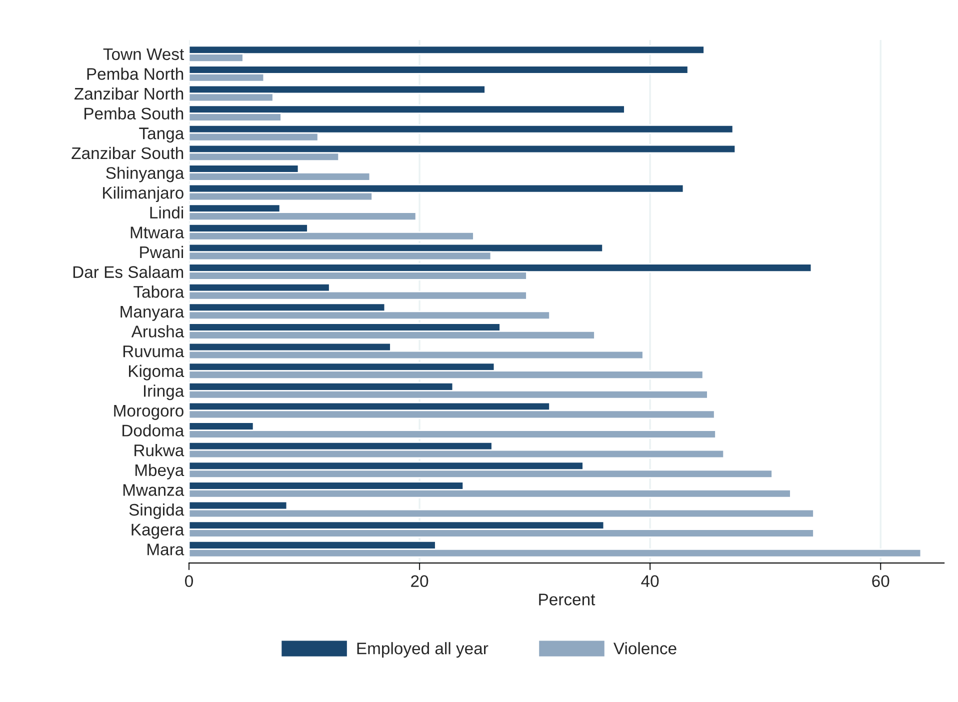  What do you see at coordinates (153, 490) in the screenshot?
I see `y-tick-label: Mwanza` at bounding box center [153, 490].